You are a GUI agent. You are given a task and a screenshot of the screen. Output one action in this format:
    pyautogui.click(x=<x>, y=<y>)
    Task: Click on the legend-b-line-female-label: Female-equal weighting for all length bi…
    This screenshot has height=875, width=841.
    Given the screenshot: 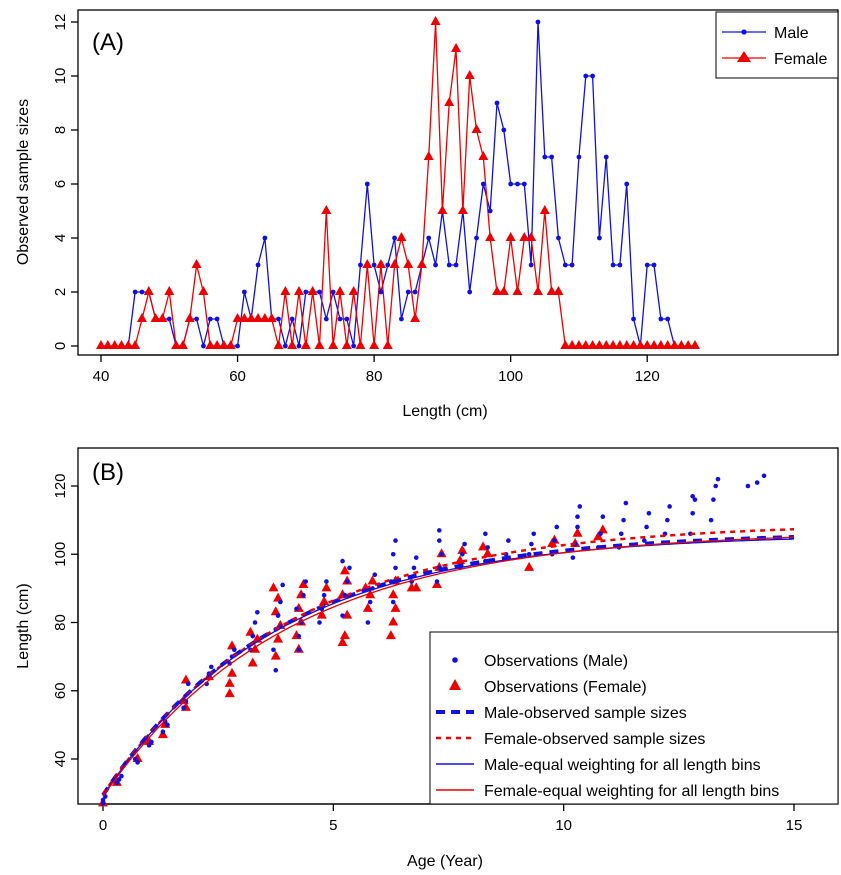 What is the action you would take?
    pyautogui.click(x=631, y=791)
    